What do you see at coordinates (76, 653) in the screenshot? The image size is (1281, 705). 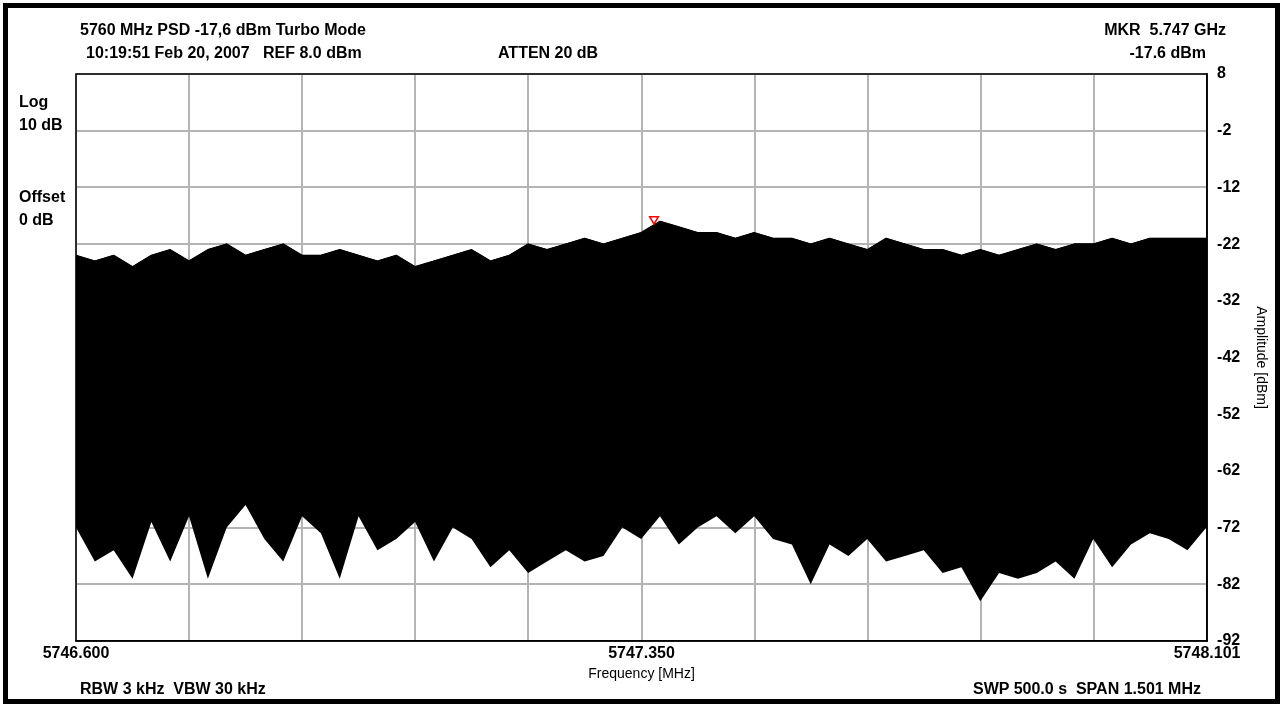 I see `x-tick-label: 5746.600` at bounding box center [76, 653].